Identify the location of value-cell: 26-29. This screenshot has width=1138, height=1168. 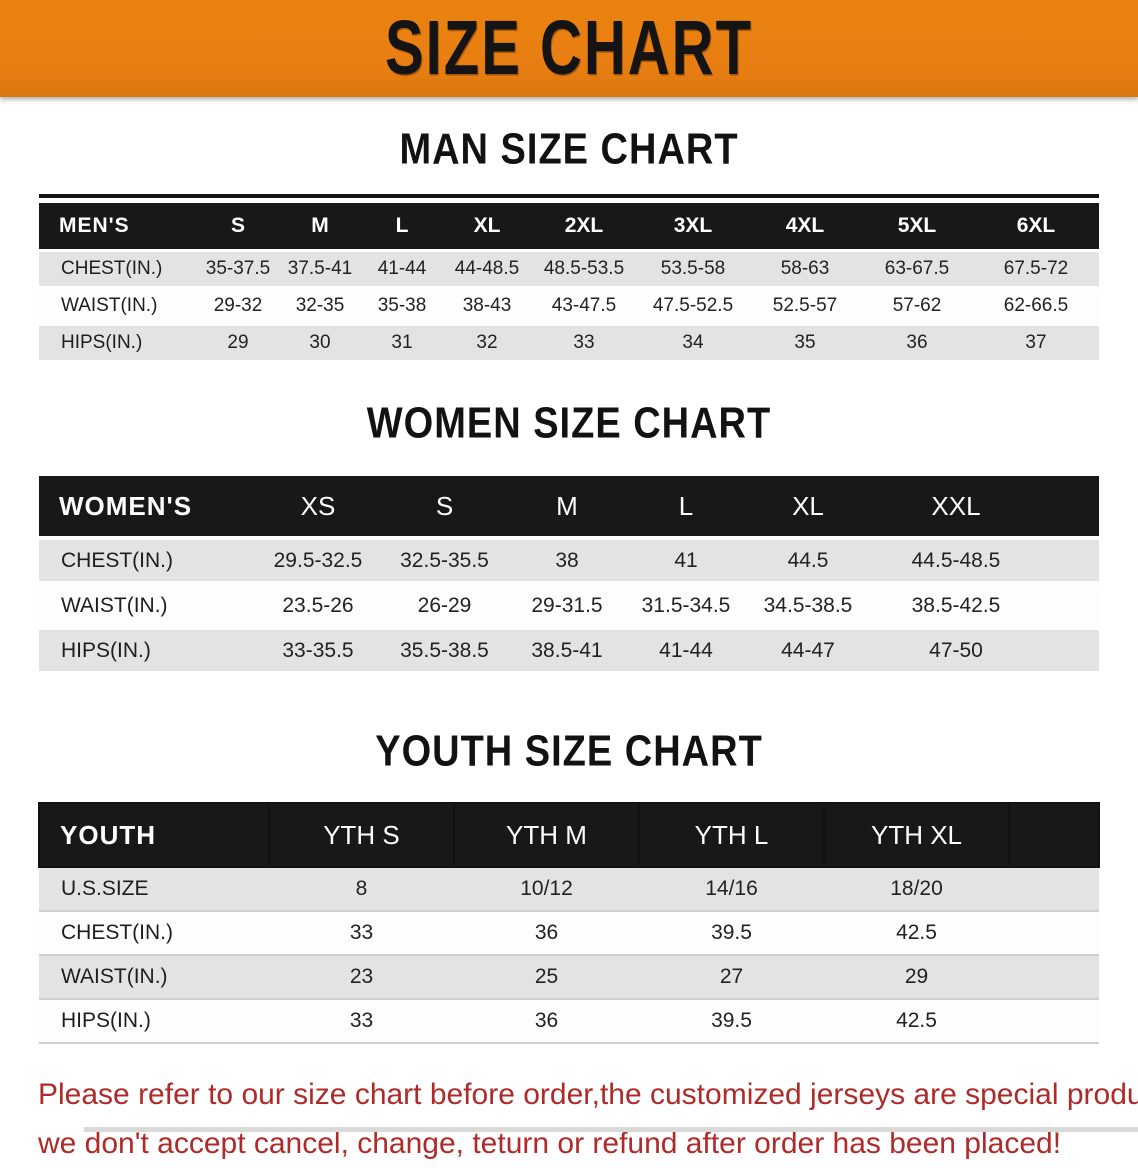
(444, 605).